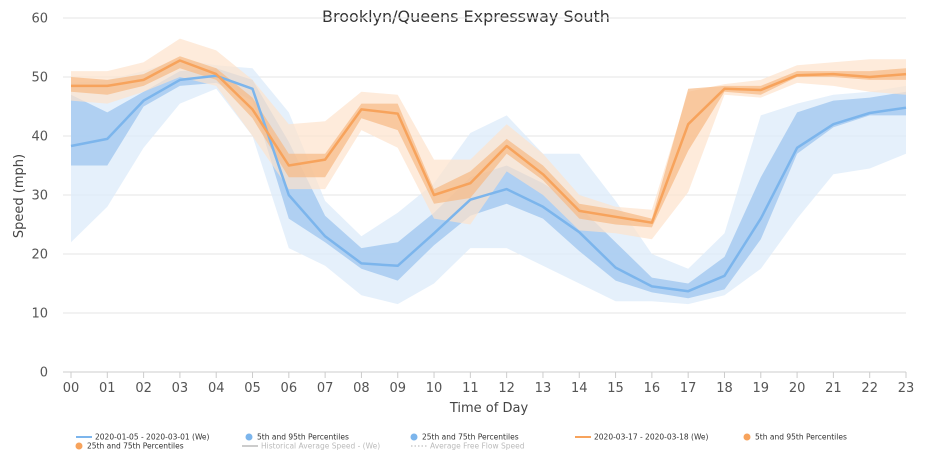 The height and width of the screenshot is (464, 933). Describe the element at coordinates (797, 388) in the screenshot. I see `x-tick-label: 20` at that location.